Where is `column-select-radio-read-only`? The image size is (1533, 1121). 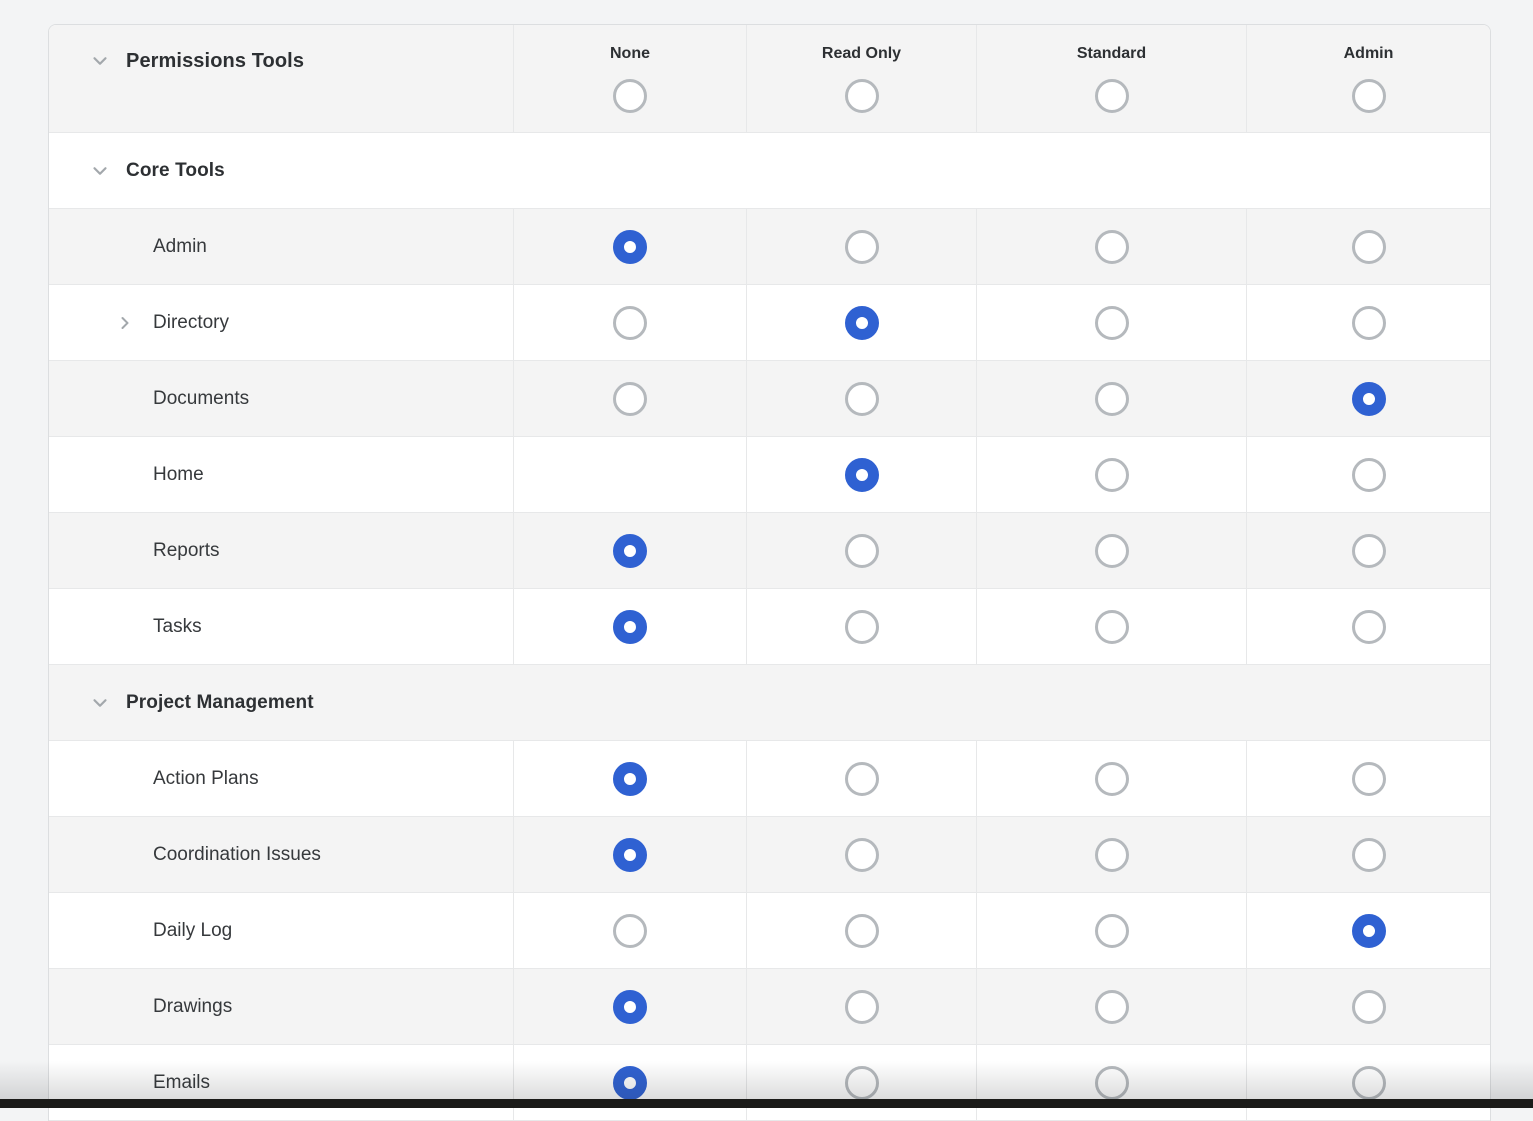
column-select-radio-read-only is located at coordinates (861, 96).